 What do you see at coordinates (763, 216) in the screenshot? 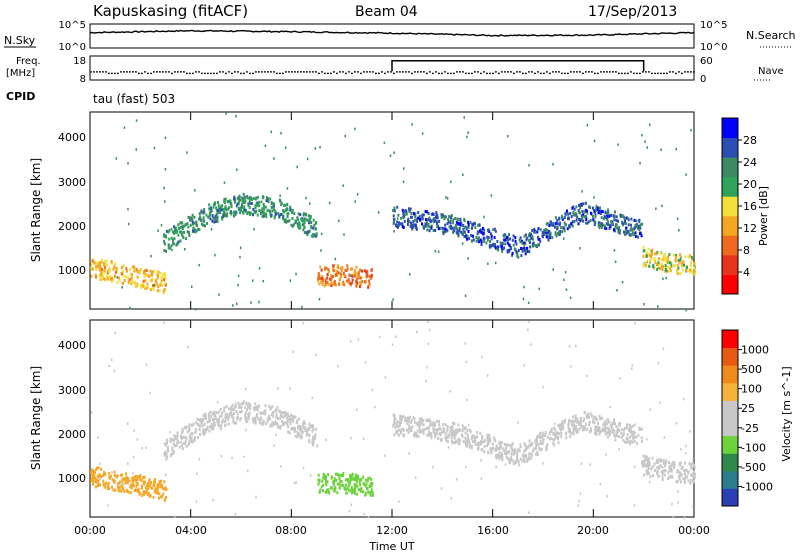
I see `power-colorbar-label: Power [dB]` at bounding box center [763, 216].